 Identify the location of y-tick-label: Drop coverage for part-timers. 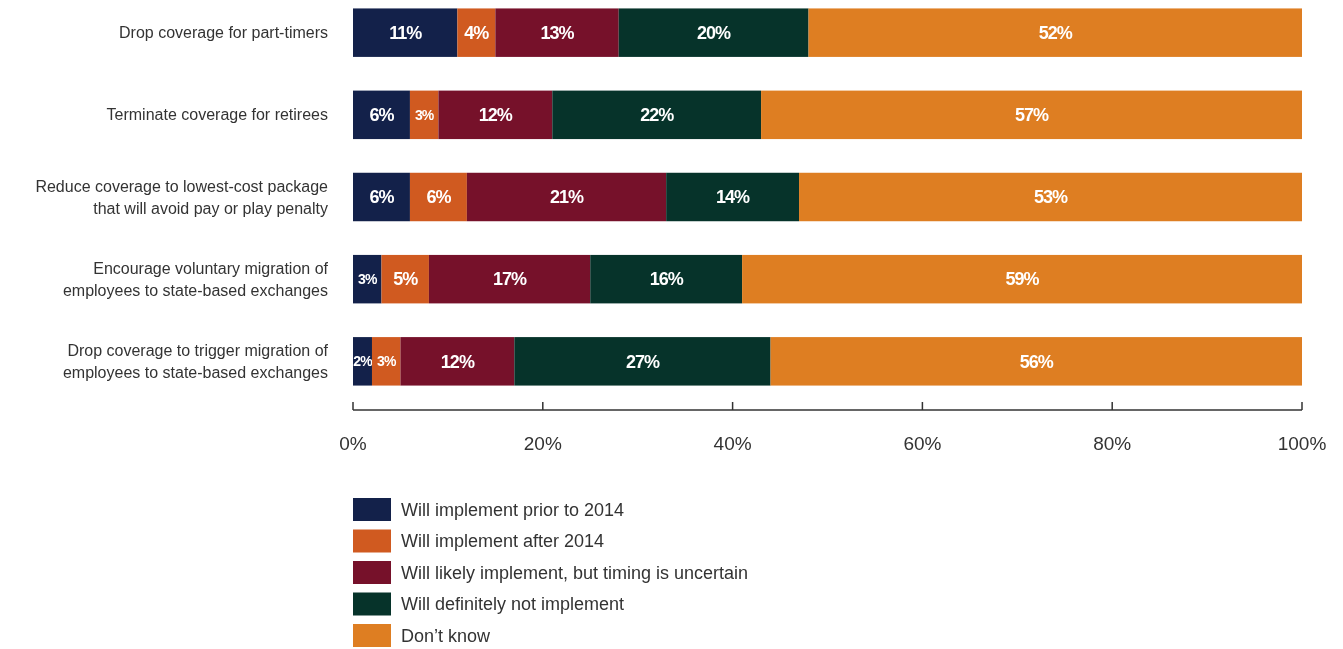
(223, 33).